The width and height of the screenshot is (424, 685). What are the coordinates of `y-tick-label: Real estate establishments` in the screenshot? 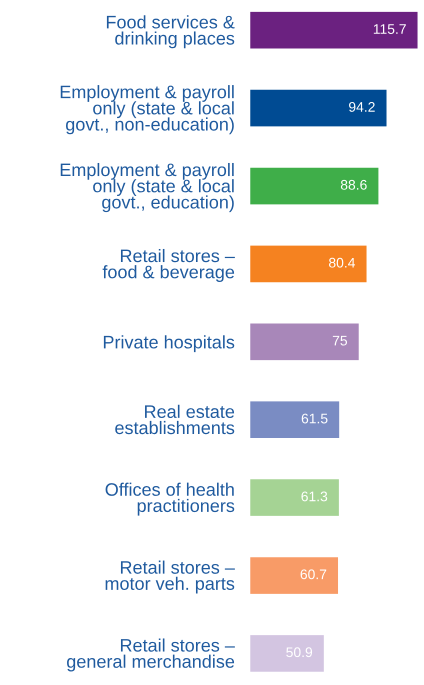 It's located at (174, 419).